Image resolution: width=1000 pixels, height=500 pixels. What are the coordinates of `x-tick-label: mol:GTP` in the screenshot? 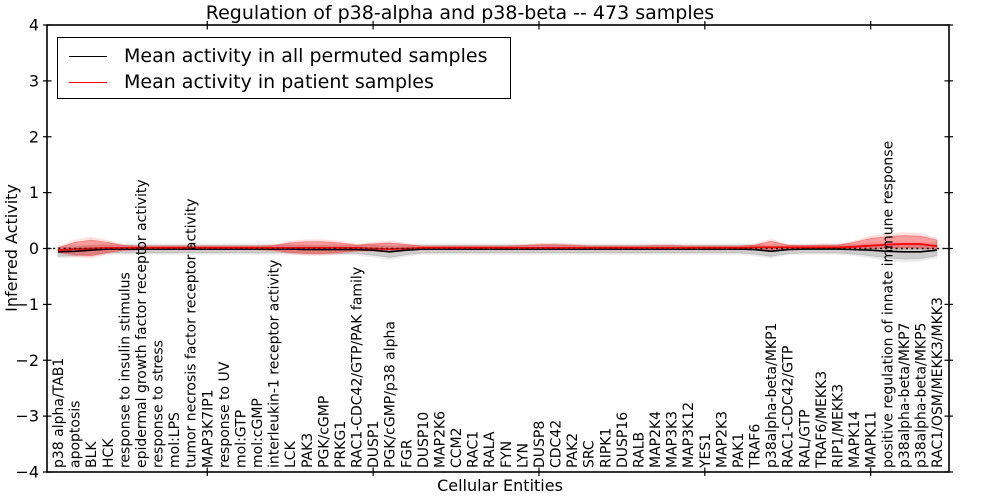 It's located at (241, 439).